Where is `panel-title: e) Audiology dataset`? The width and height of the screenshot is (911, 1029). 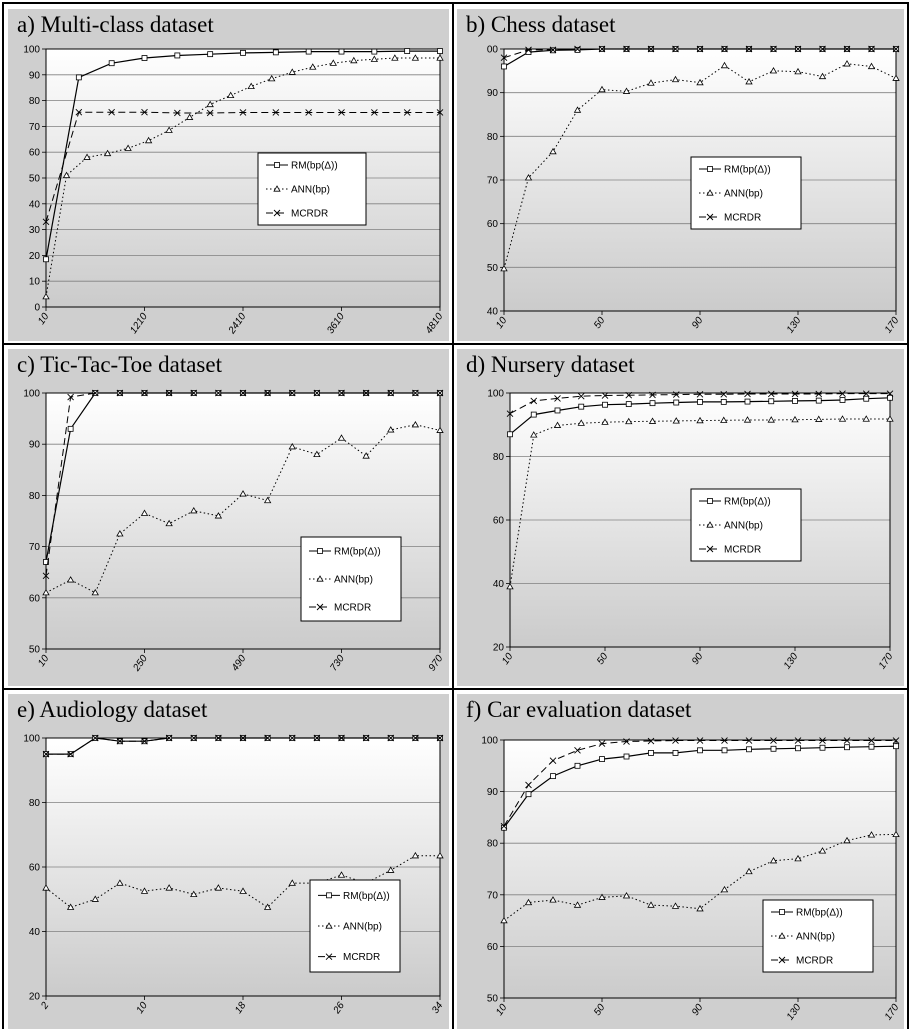 panel-title: e) Audiology dataset is located at coordinates (112, 709).